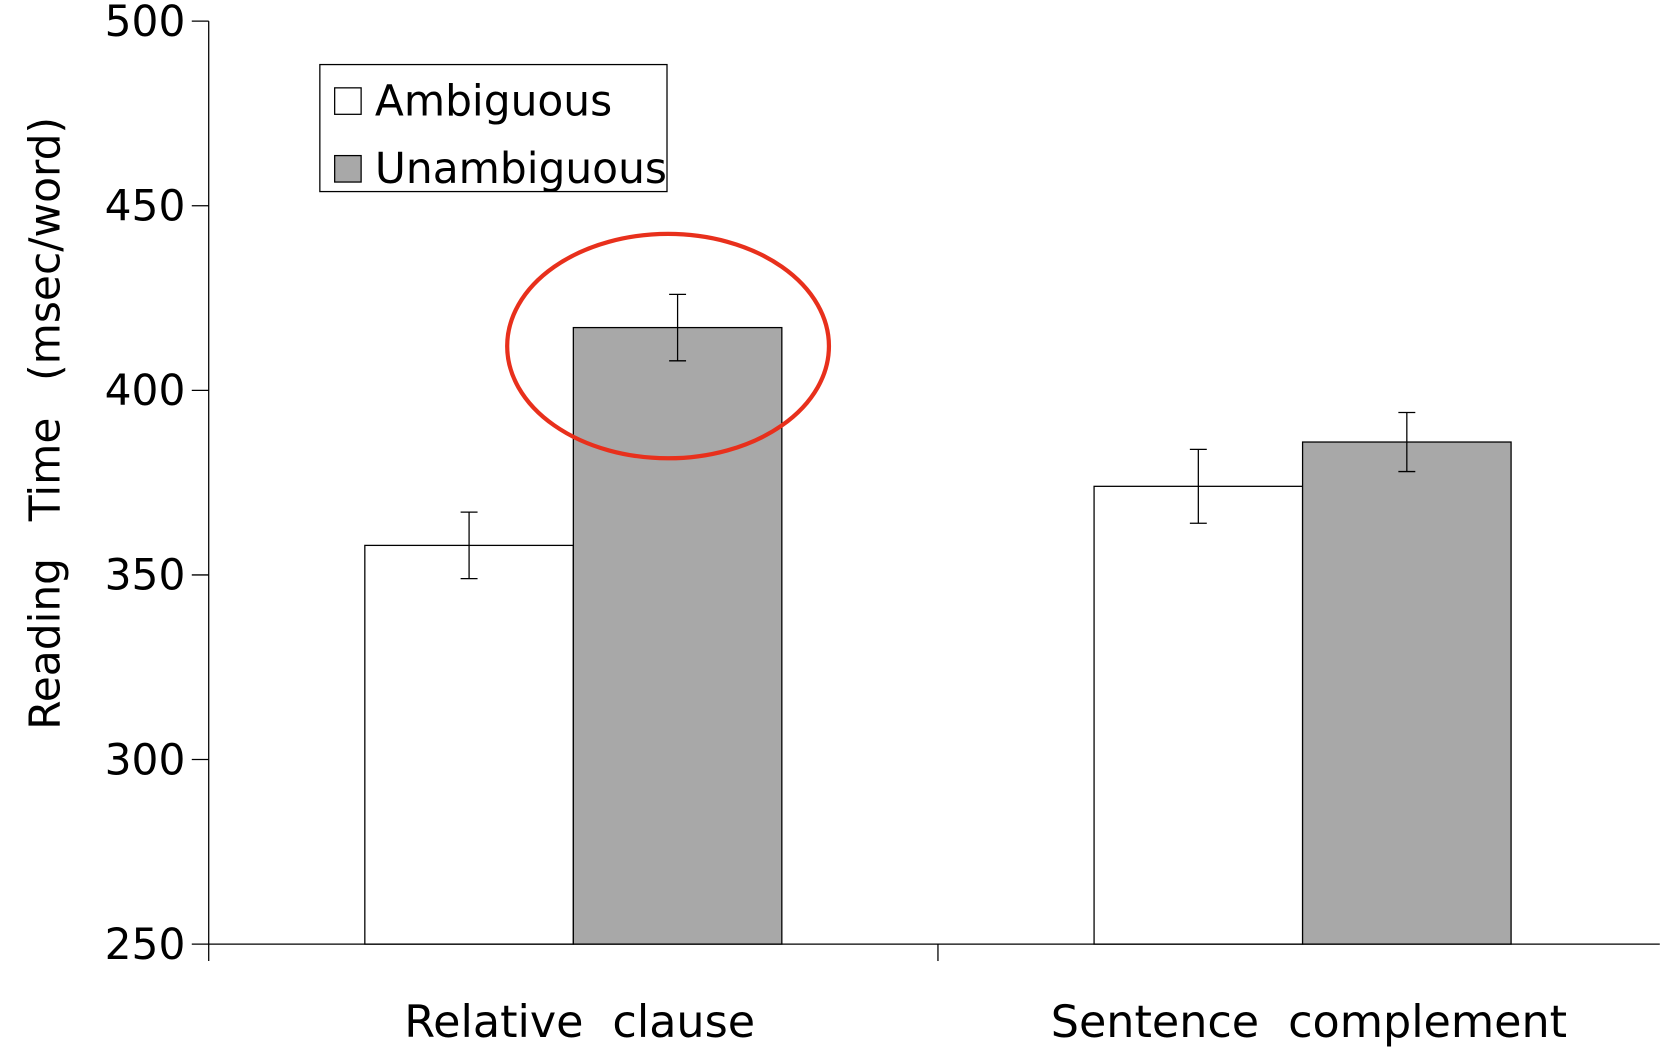 Image resolution: width=1660 pixels, height=1051 pixels. What do you see at coordinates (668, 346) in the screenshot?
I see `highlight-ellipse` at bounding box center [668, 346].